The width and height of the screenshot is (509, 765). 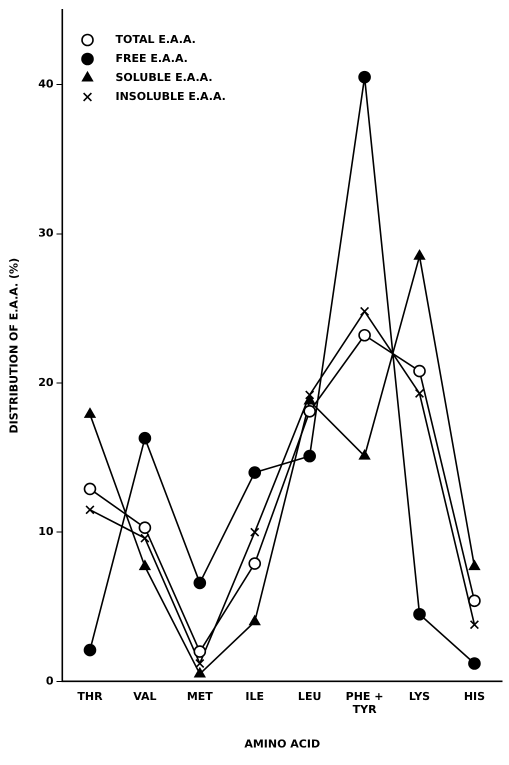 What do you see at coordinates (419, 696) in the screenshot?
I see `x-tick-label: LYS` at bounding box center [419, 696].